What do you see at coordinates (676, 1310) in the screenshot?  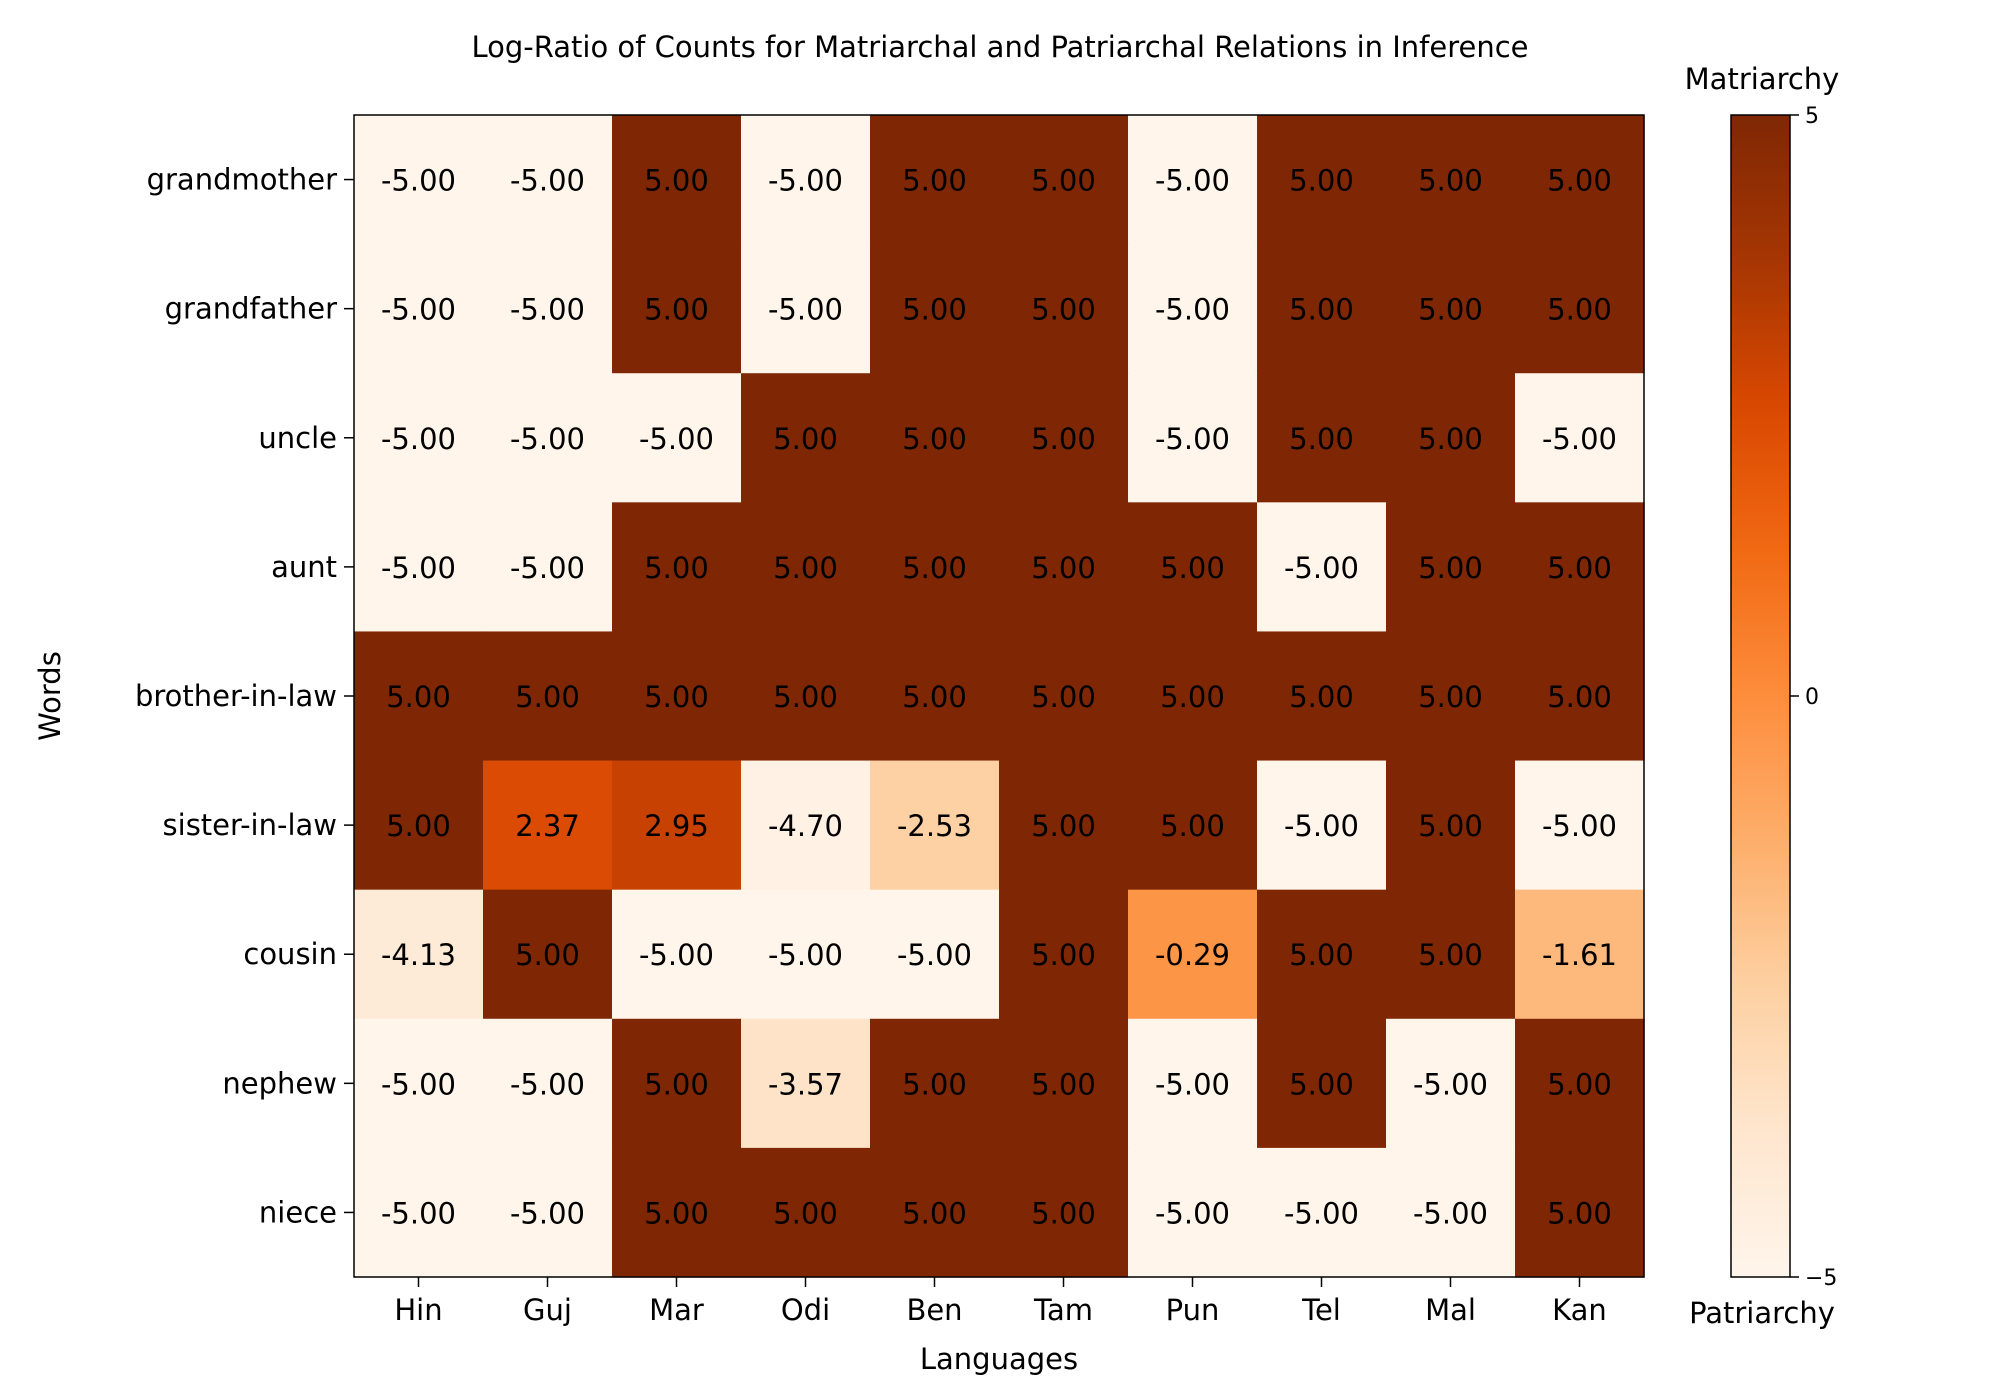 I see `x-tick-label: Mar` at bounding box center [676, 1310].